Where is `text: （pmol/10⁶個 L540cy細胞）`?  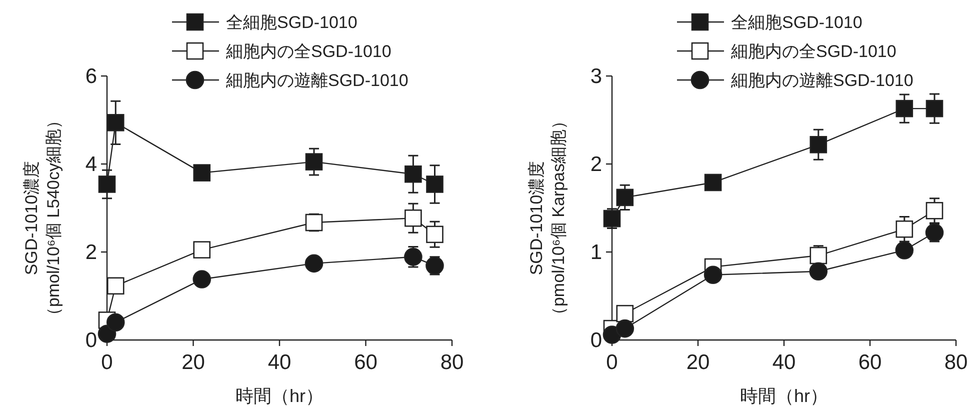
text: （pmol/10⁶個 L540cy細胞） is located at coordinates (53, 218).